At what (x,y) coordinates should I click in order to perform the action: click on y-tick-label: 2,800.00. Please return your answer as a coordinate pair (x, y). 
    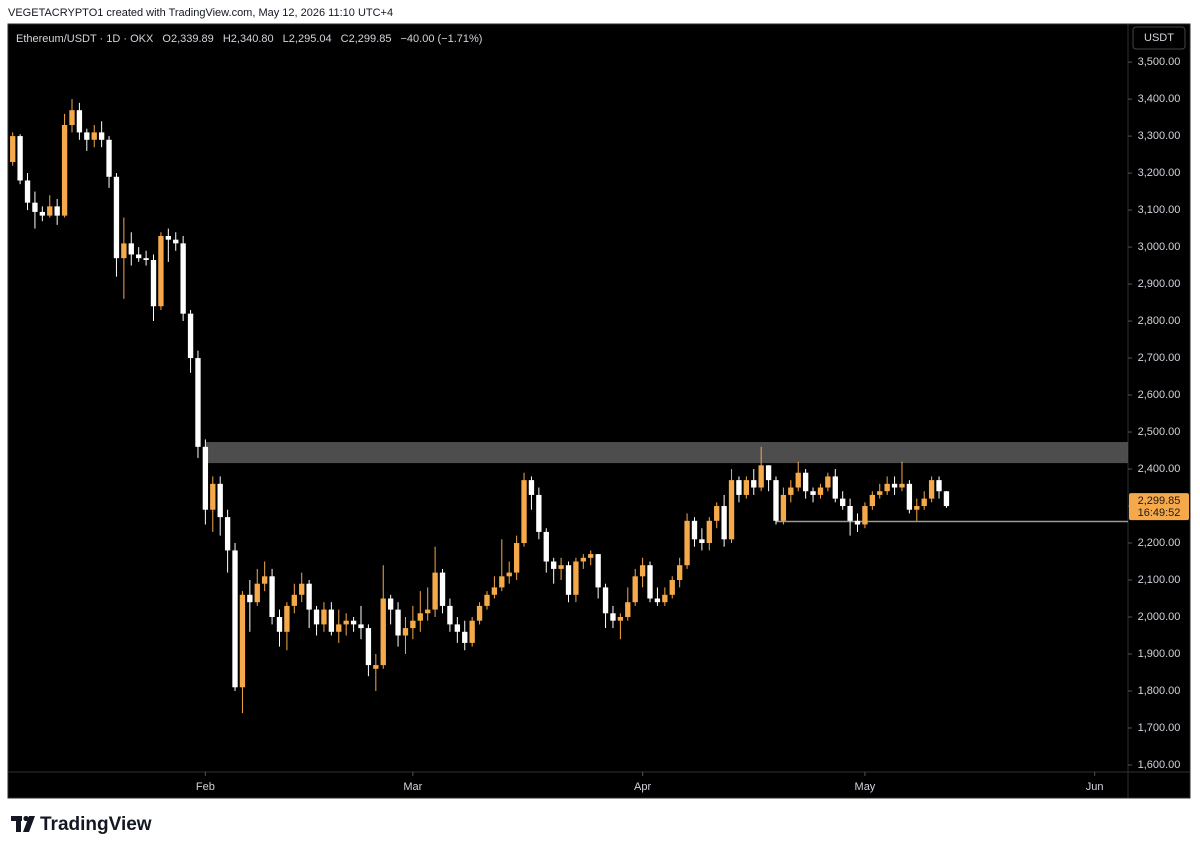
    Looking at the image, I should click on (1159, 321).